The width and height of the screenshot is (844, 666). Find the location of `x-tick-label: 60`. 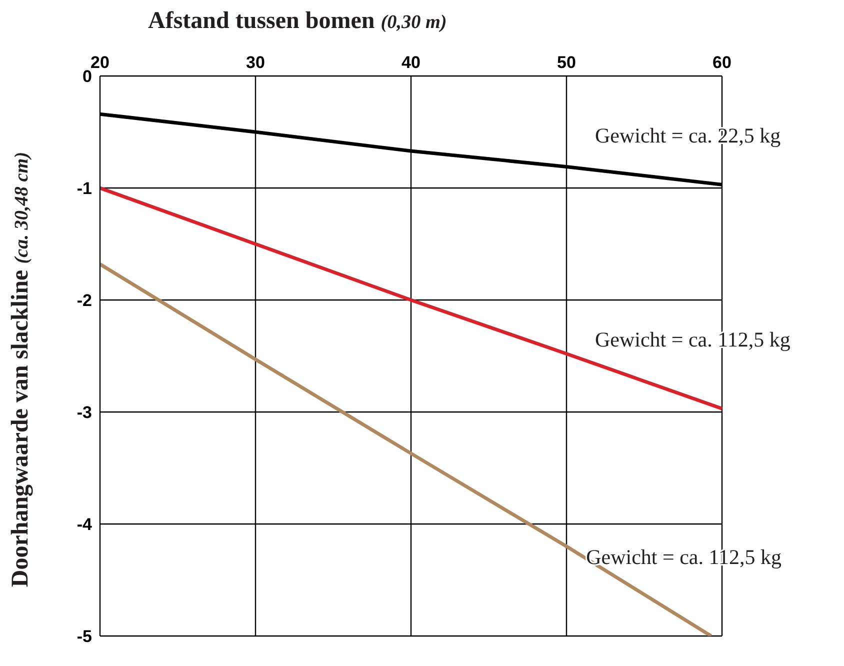

x-tick-label: 60 is located at coordinates (722, 62).